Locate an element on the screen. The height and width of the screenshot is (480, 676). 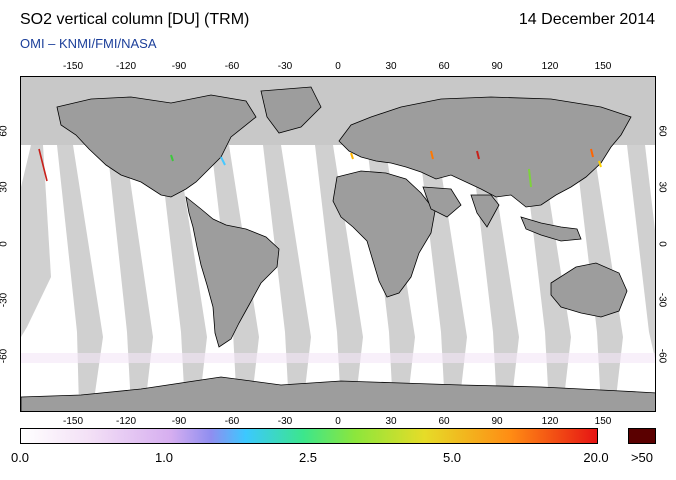
lon-tick-bottom: -30 is located at coordinates (285, 421).